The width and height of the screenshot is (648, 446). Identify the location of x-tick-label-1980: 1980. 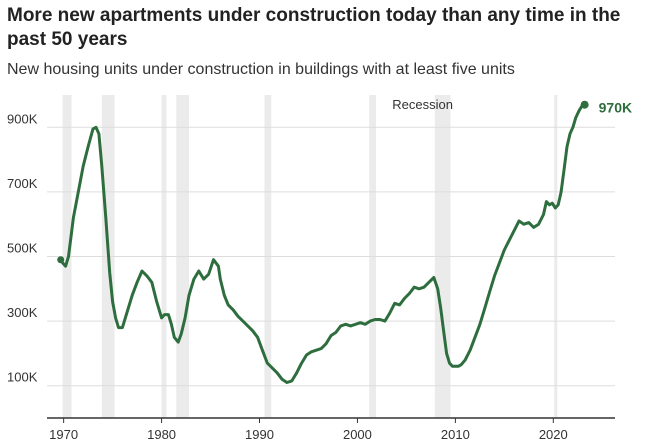
(161, 434).